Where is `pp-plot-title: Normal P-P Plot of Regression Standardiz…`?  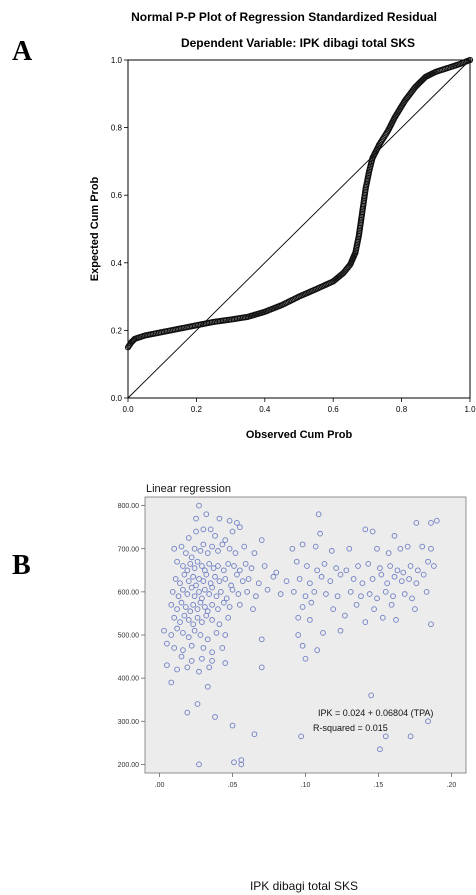 pp-plot-title: Normal P-P Plot of Regression Standardiz… is located at coordinates (284, 17).